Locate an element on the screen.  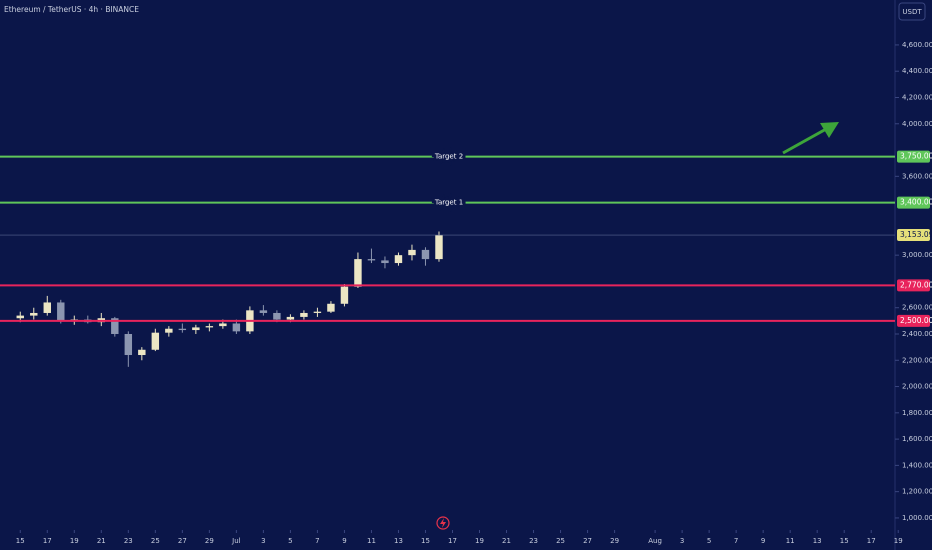
y-tick-label: 2,600.00 is located at coordinates (917, 308).